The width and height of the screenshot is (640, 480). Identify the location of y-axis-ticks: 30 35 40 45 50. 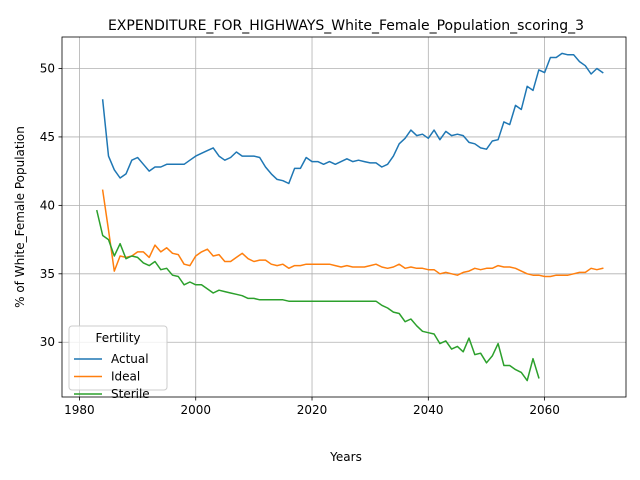
(51, 205).